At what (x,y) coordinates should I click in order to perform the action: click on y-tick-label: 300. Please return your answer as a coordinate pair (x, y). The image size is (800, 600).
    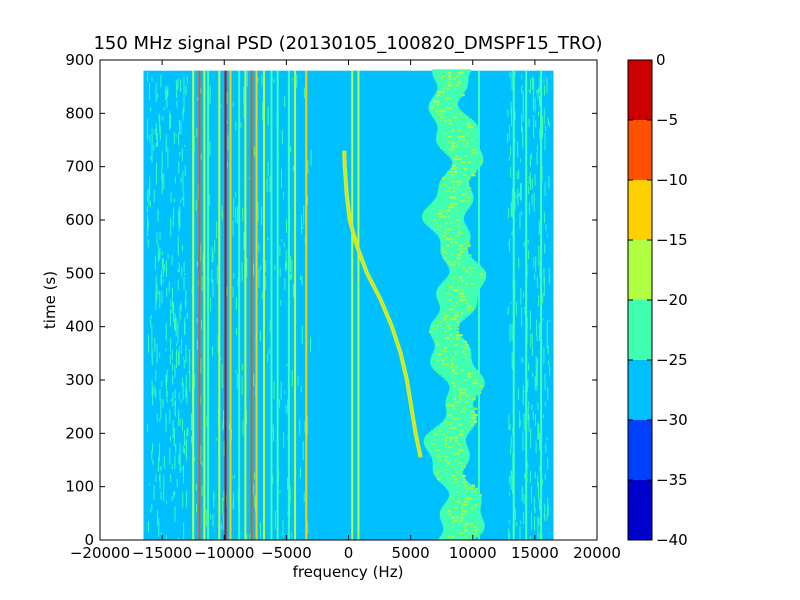
    Looking at the image, I should click on (79, 380).